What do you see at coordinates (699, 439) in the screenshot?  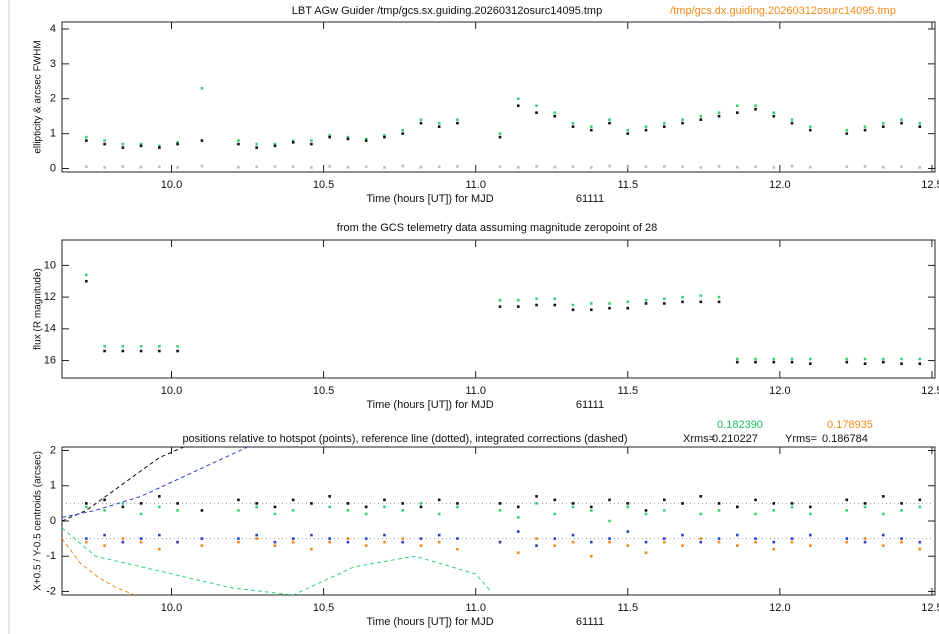 I see `xrms-label: Xrms=` at bounding box center [699, 439].